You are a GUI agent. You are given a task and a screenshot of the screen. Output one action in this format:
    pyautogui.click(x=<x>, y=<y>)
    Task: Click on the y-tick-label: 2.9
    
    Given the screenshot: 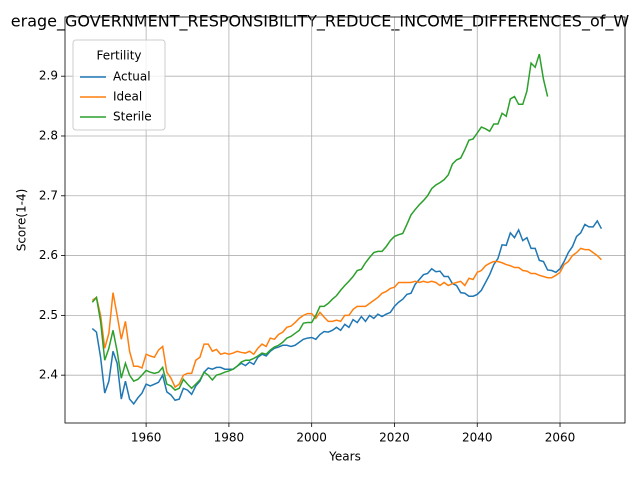 What is the action you would take?
    pyautogui.click(x=48, y=76)
    